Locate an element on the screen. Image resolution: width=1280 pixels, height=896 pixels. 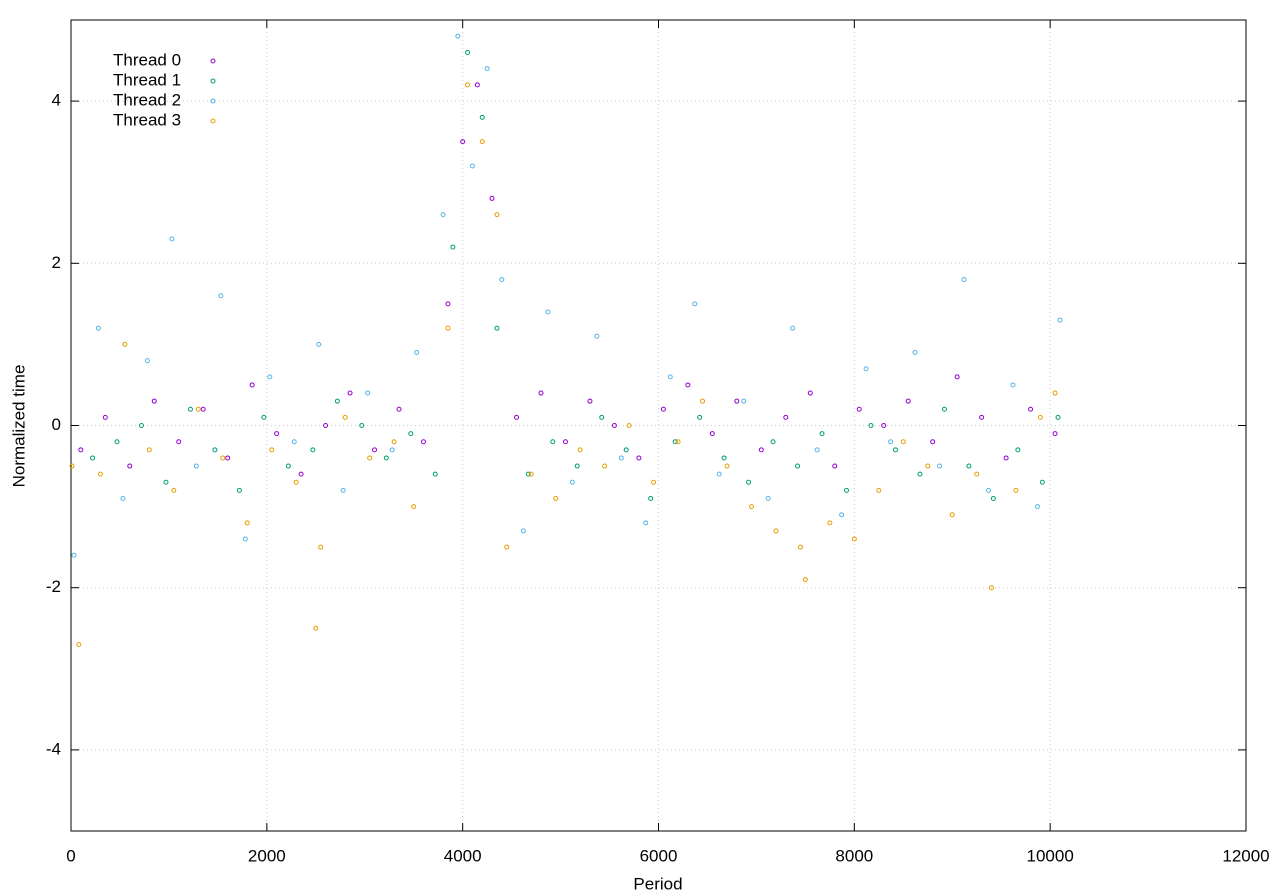
legend-label: Thread 1 is located at coordinates (147, 79).